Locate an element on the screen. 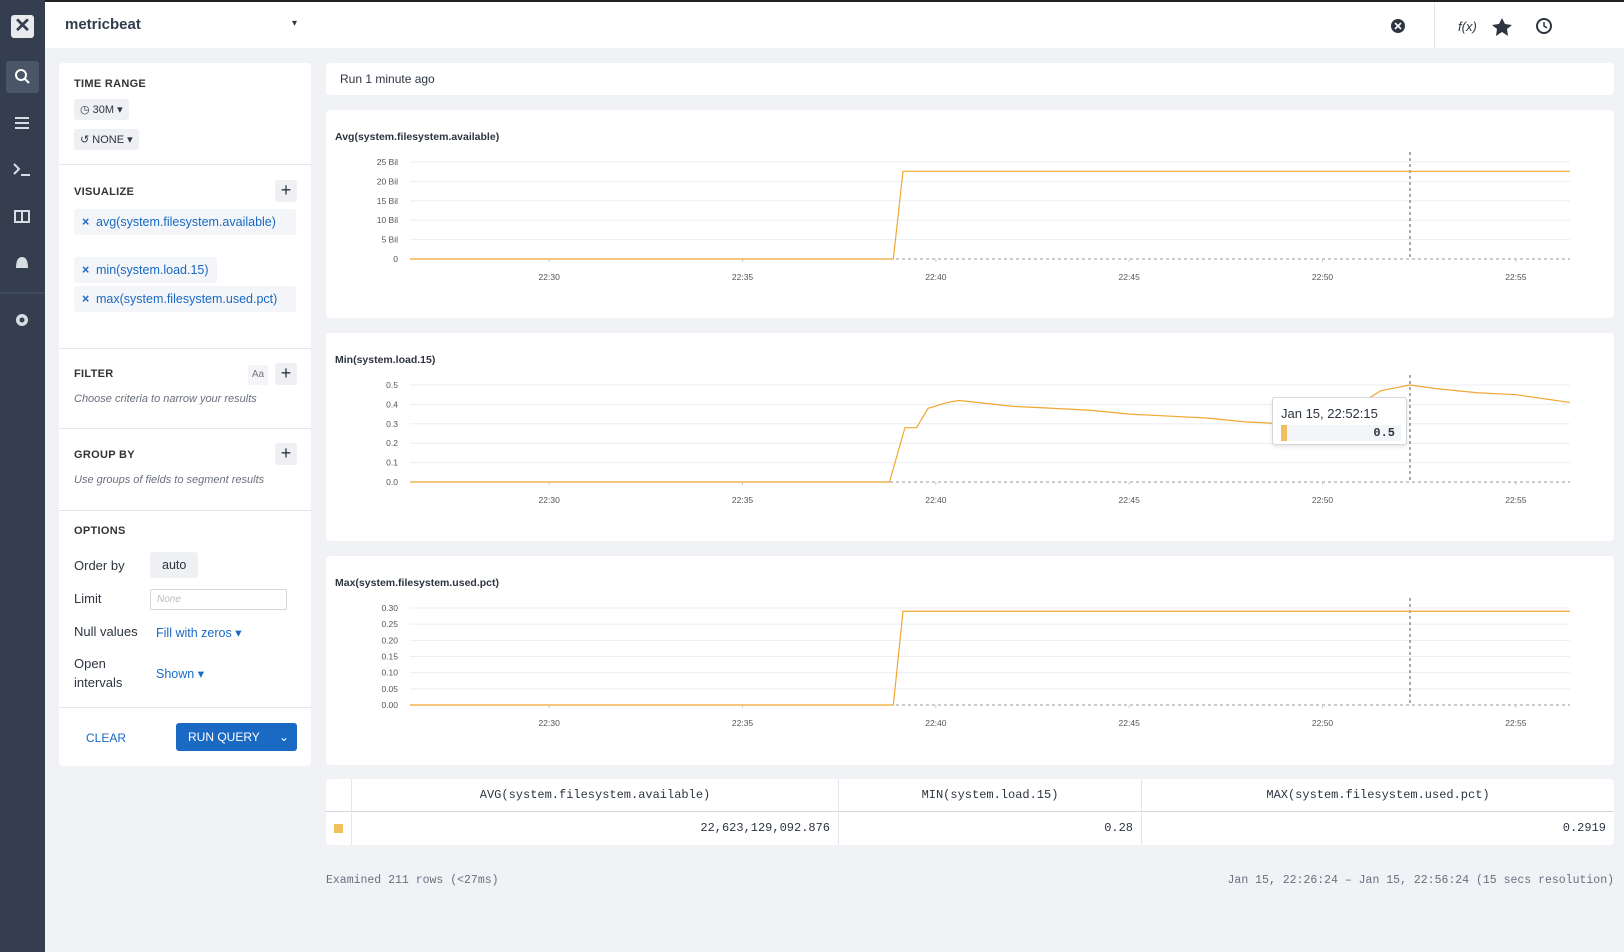  compare-select: ↺ NONE ▾ is located at coordinates (106, 139).